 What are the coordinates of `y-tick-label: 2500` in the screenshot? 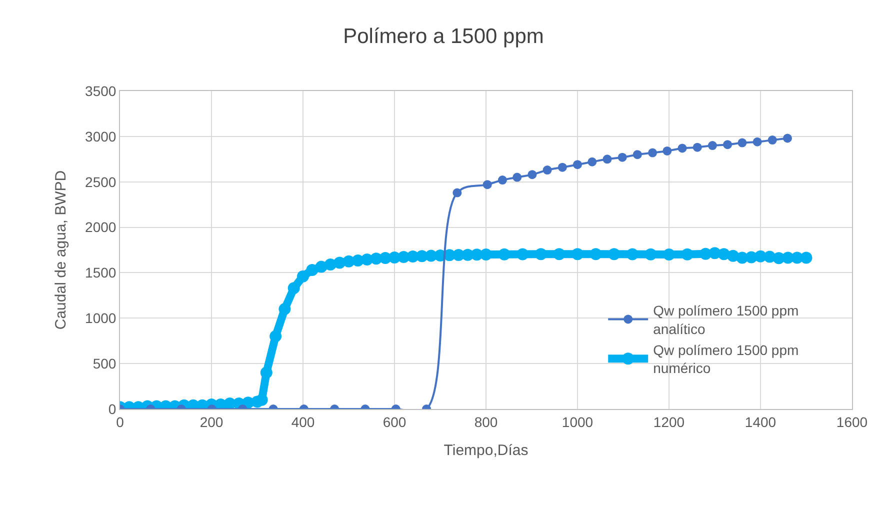 It's located at (100, 182).